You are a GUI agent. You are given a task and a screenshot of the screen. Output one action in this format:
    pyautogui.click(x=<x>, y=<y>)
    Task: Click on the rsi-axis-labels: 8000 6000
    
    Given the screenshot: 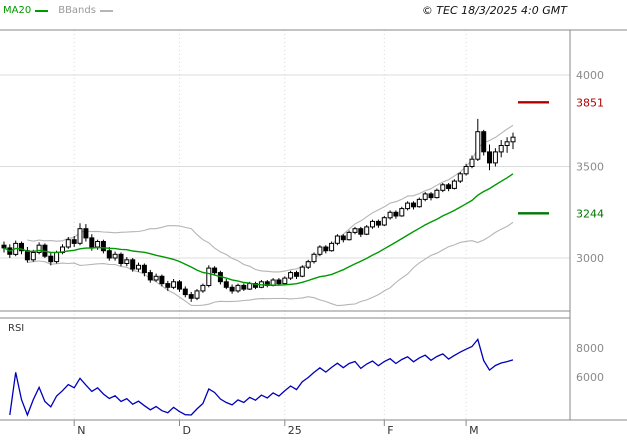 What is the action you would take?
    pyautogui.click(x=590, y=363)
    